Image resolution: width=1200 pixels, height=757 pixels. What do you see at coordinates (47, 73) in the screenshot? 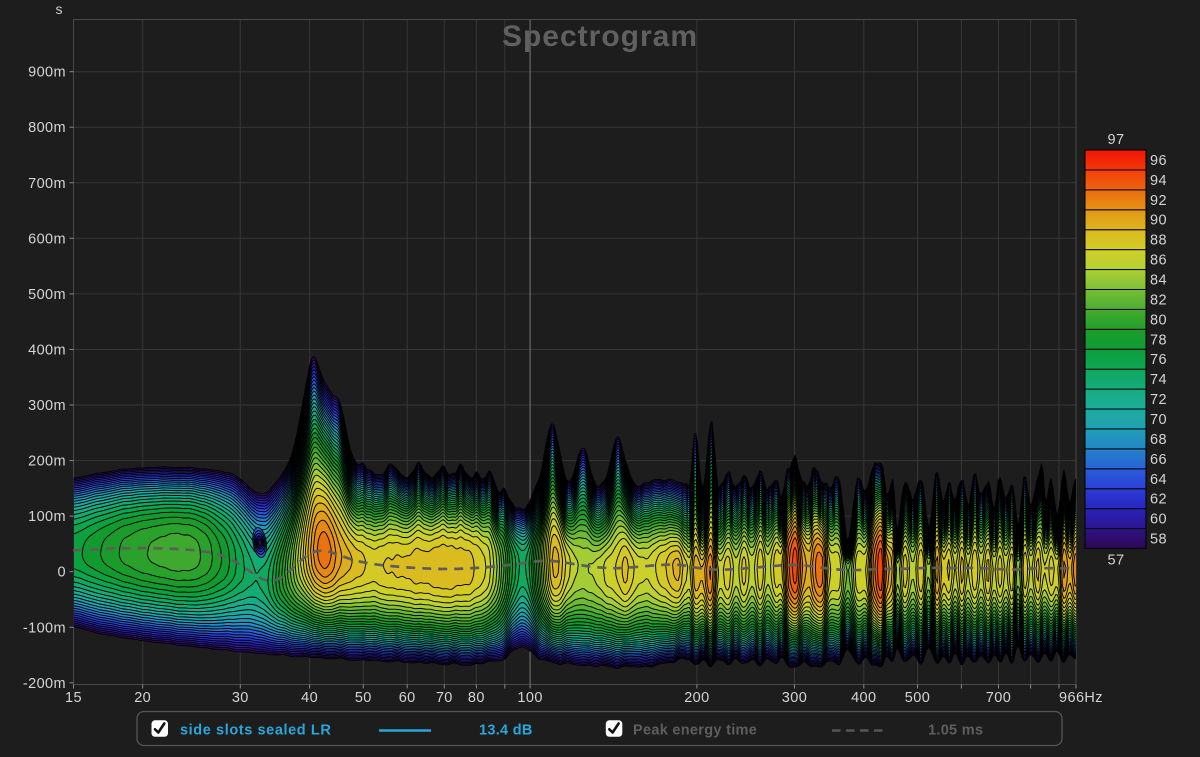
I see `svg-text: 900m` at bounding box center [47, 73].